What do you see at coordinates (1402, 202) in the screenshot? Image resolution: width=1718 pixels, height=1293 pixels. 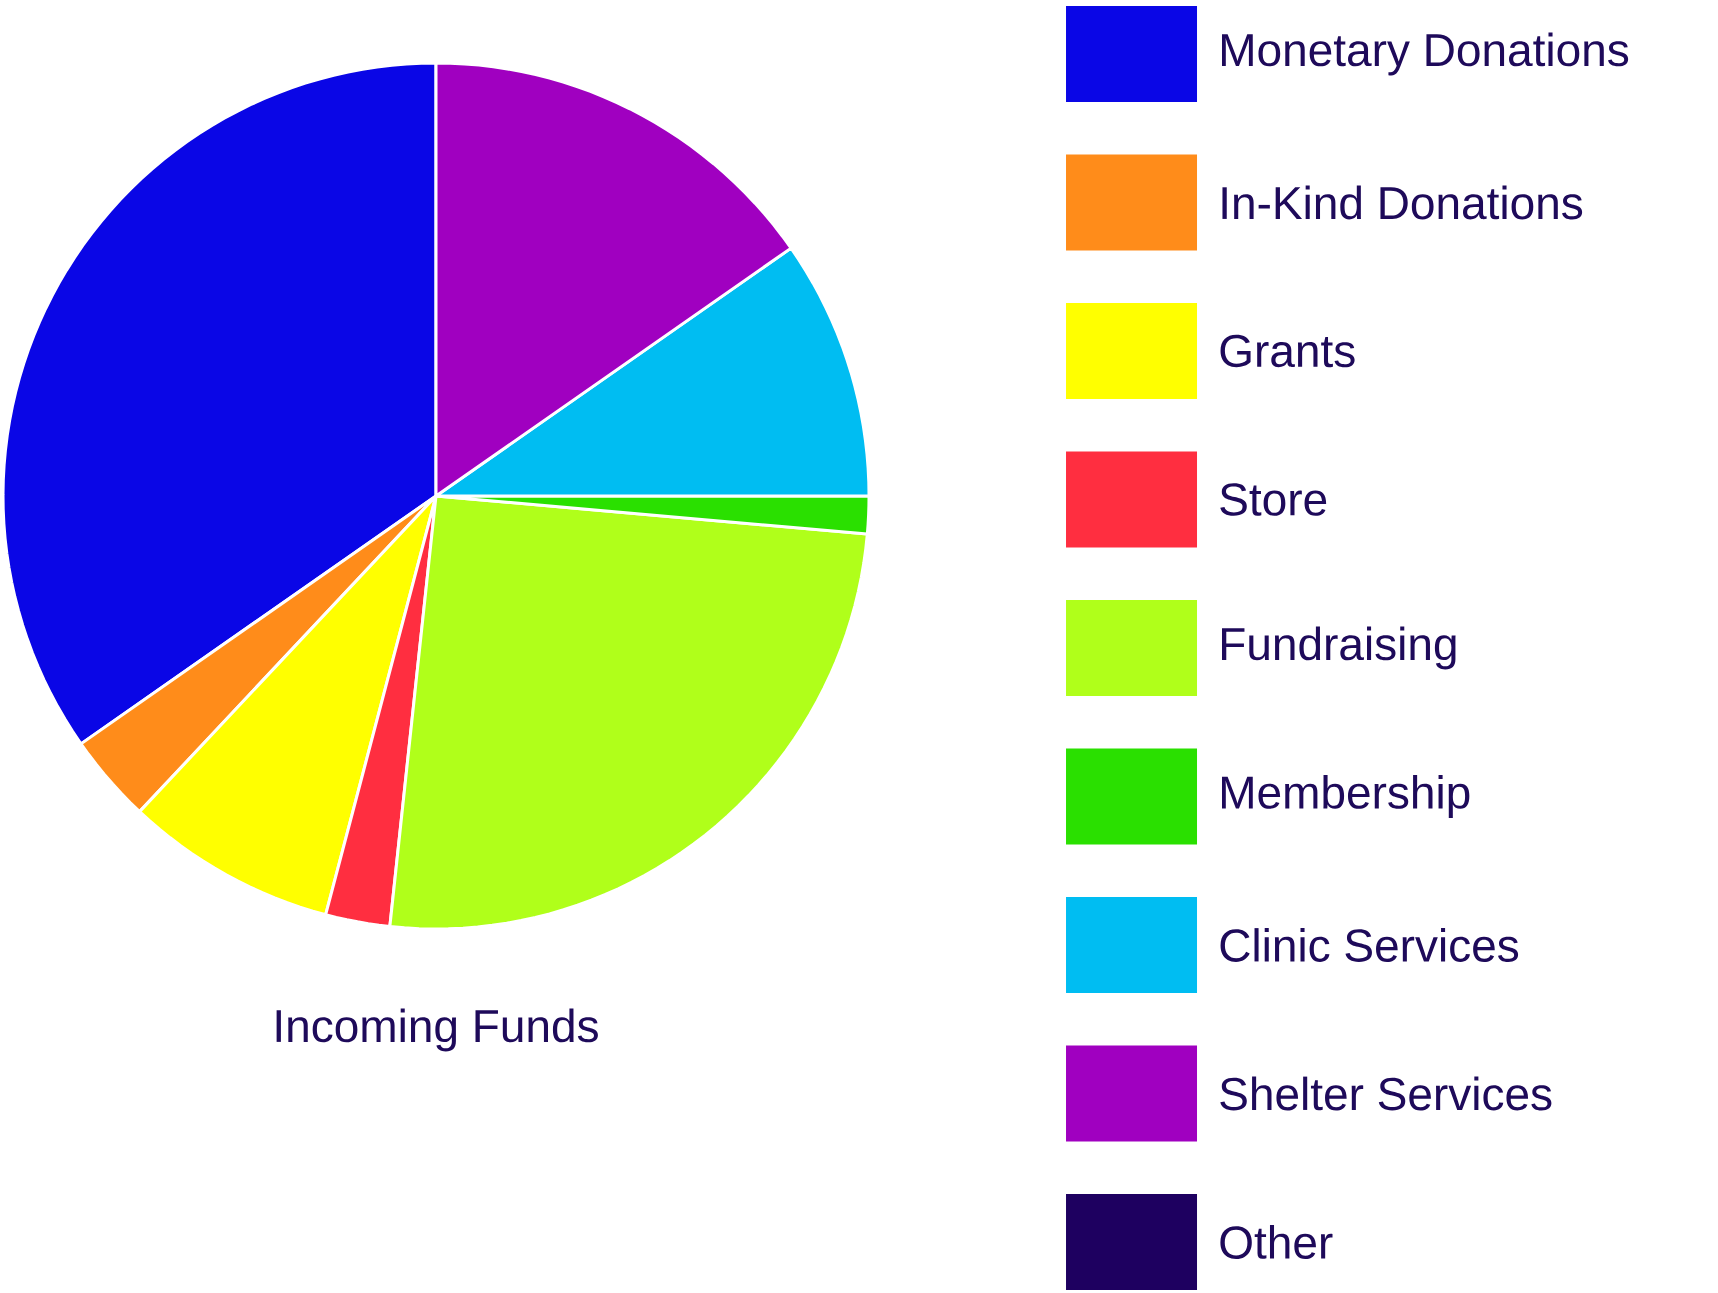 I see `legend-label: In-Kind Donations` at bounding box center [1402, 202].